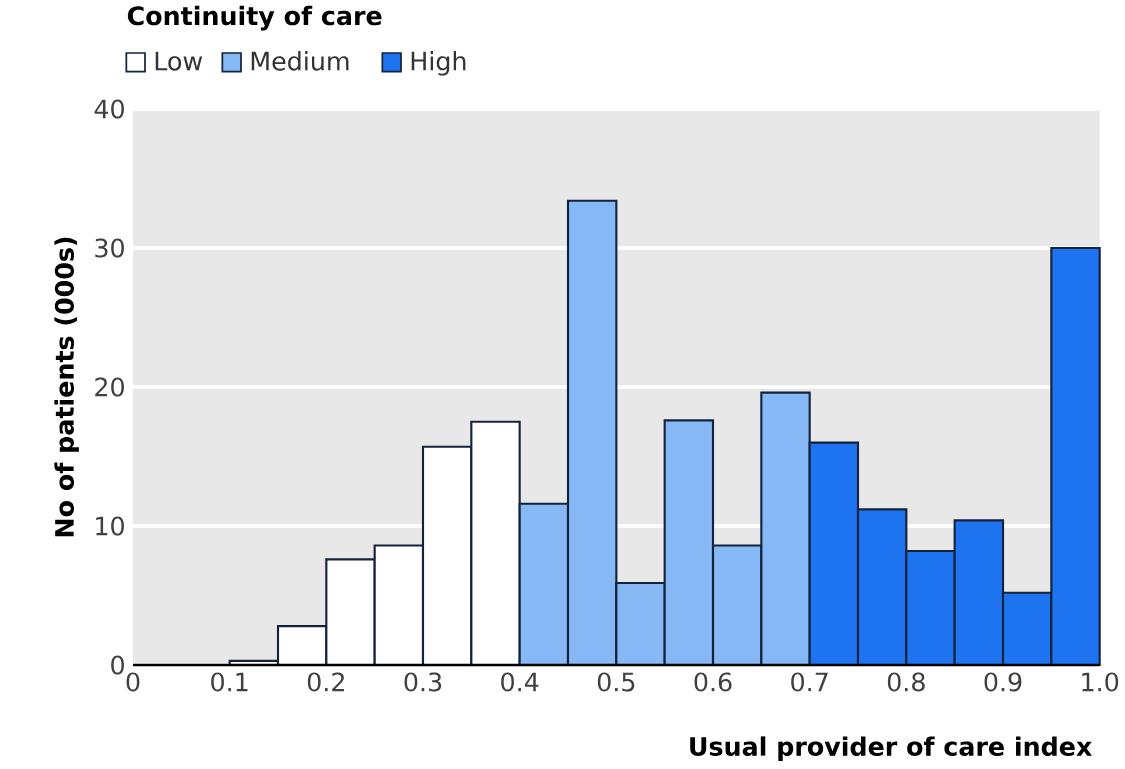  What do you see at coordinates (520, 682) in the screenshot?
I see `x-tick-label: 0.4` at bounding box center [520, 682].